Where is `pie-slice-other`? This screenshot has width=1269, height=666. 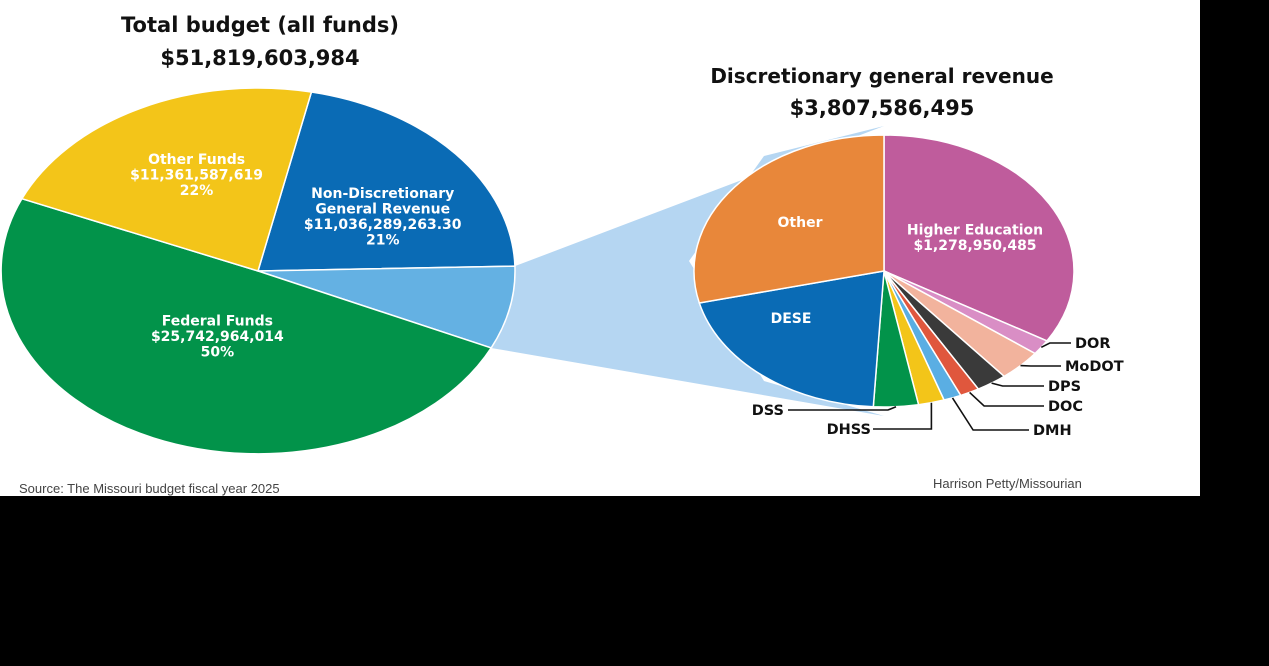 pie-slice-other is located at coordinates (789, 219).